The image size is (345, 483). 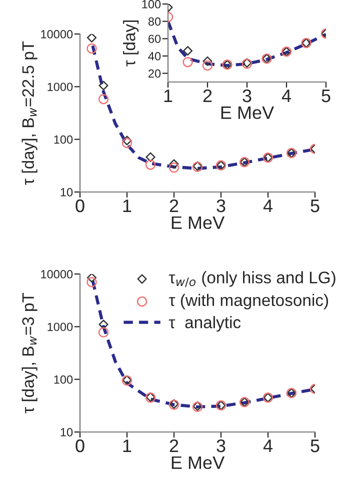 I want to click on legend-label: τ$_{w/o}$ (only hiss and LG), so click(x=252, y=279).